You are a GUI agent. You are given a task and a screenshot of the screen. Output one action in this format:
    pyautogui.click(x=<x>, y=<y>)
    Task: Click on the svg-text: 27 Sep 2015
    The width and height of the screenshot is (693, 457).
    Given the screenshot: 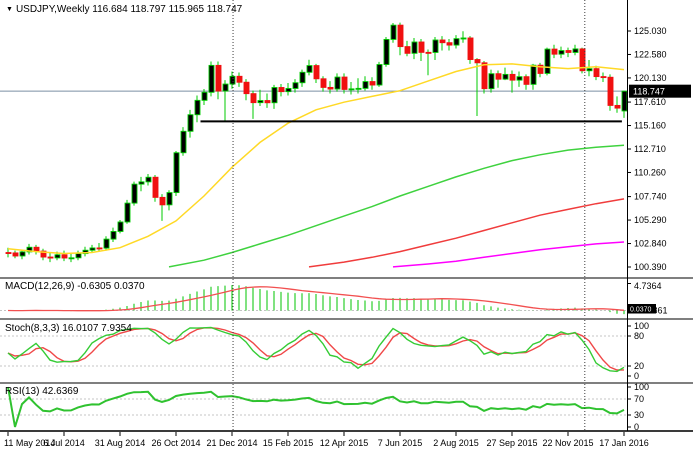 What is the action you would take?
    pyautogui.click(x=511, y=443)
    